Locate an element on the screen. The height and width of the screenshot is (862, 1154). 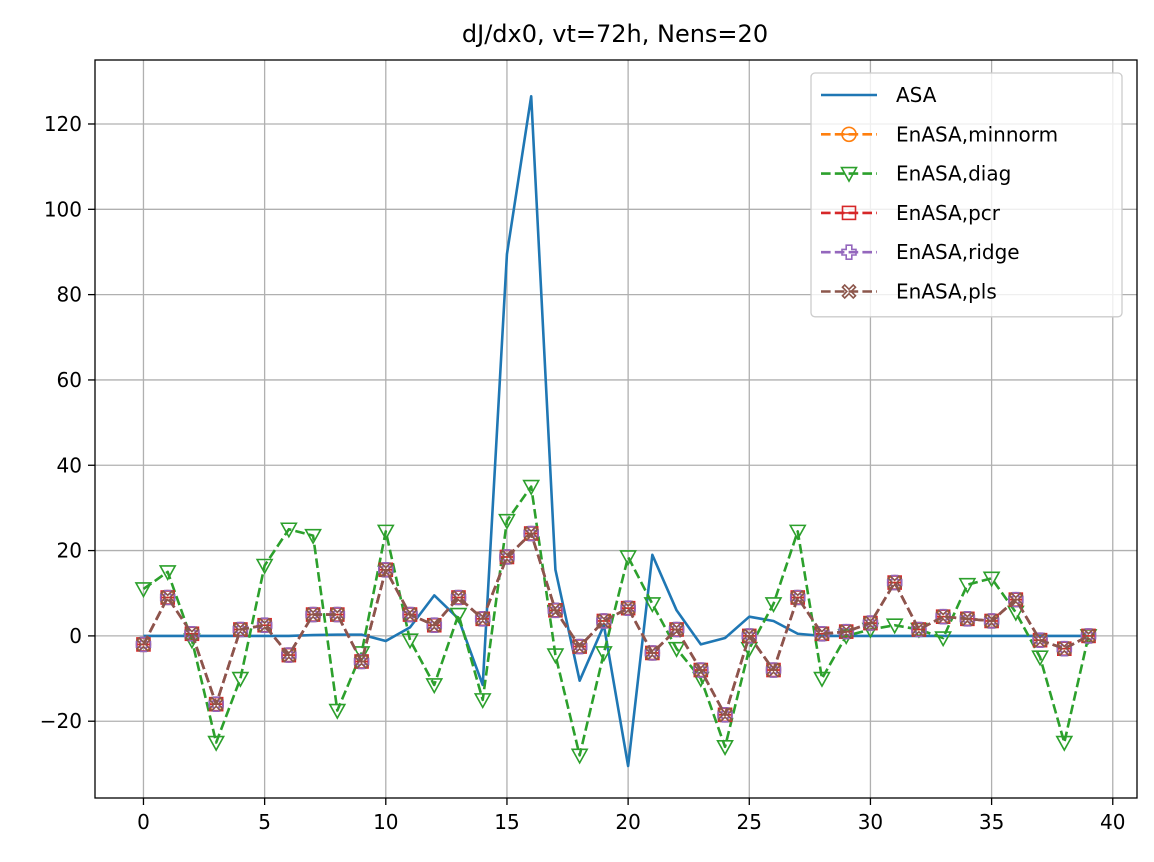
x-tick-label: 15 is located at coordinates (506, 822).